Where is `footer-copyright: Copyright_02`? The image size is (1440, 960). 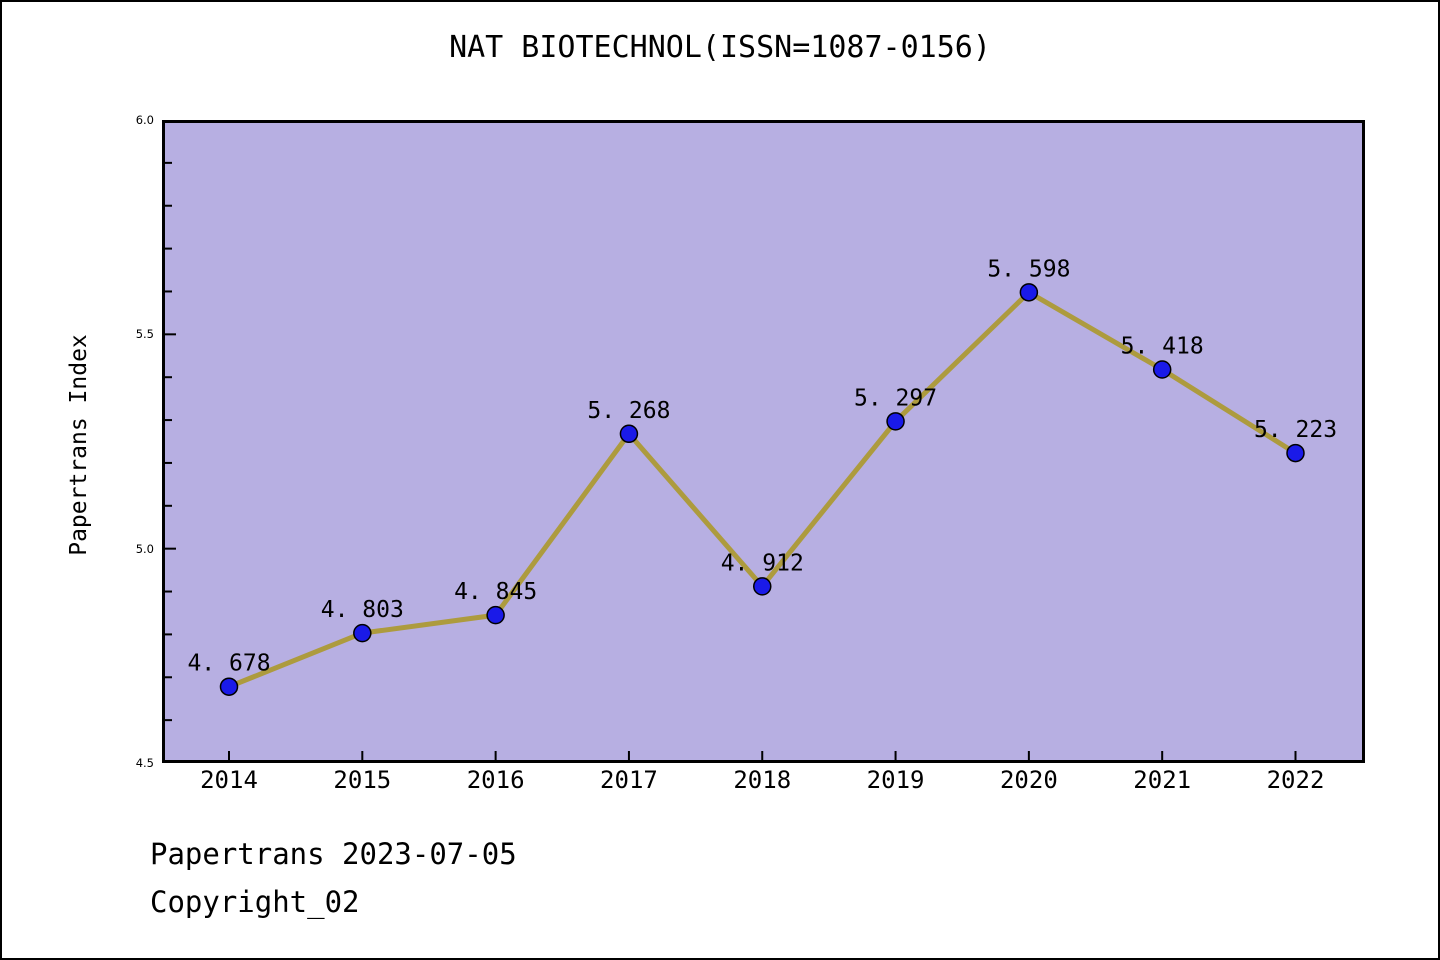 footer-copyright: Copyright_02 is located at coordinates (255, 902).